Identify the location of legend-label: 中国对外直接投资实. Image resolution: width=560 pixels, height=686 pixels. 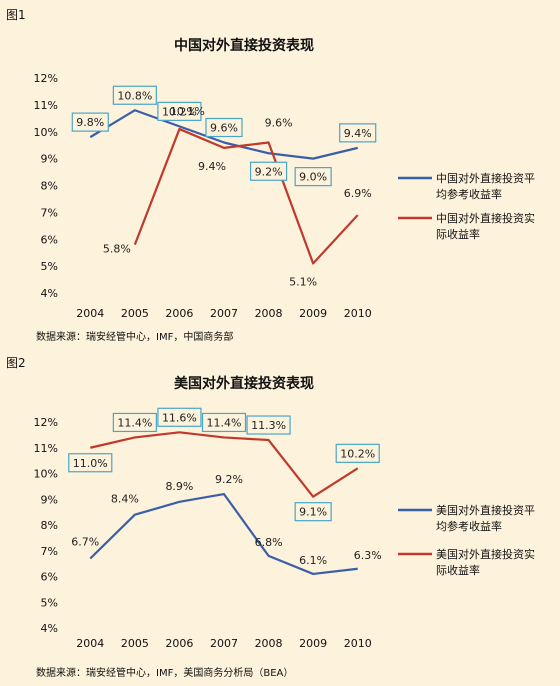
(485, 218).